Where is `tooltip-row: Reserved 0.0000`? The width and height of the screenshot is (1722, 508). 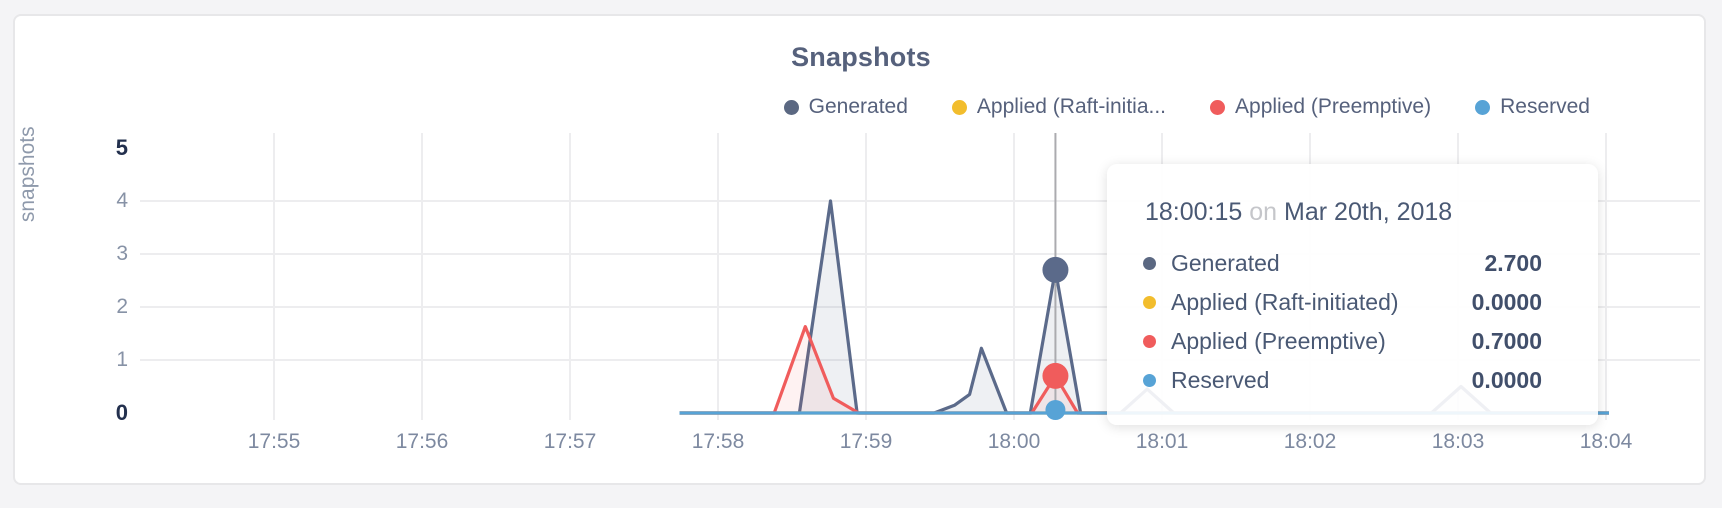 tooltip-row: Reserved 0.0000 is located at coordinates (1342, 380).